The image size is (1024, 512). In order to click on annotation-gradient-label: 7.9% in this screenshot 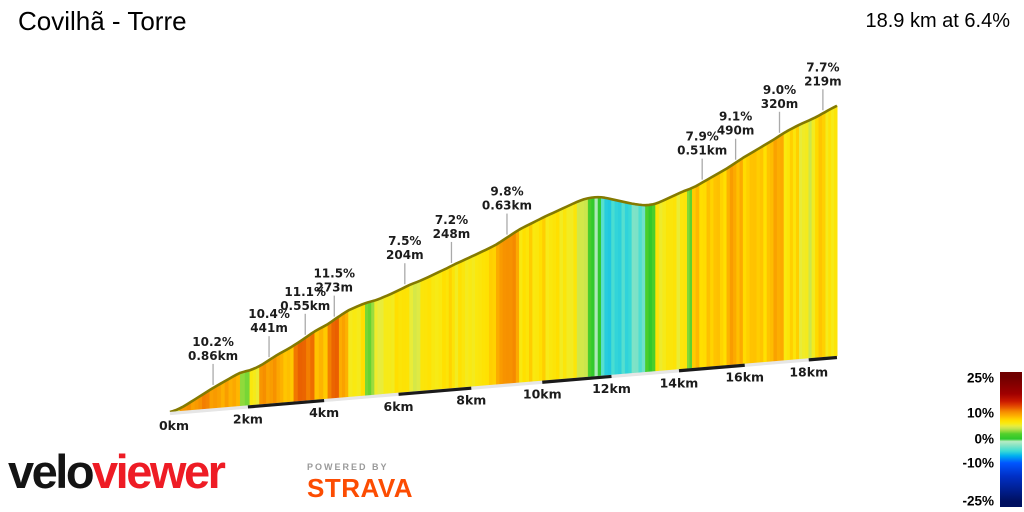, I will do `click(702, 137)`.